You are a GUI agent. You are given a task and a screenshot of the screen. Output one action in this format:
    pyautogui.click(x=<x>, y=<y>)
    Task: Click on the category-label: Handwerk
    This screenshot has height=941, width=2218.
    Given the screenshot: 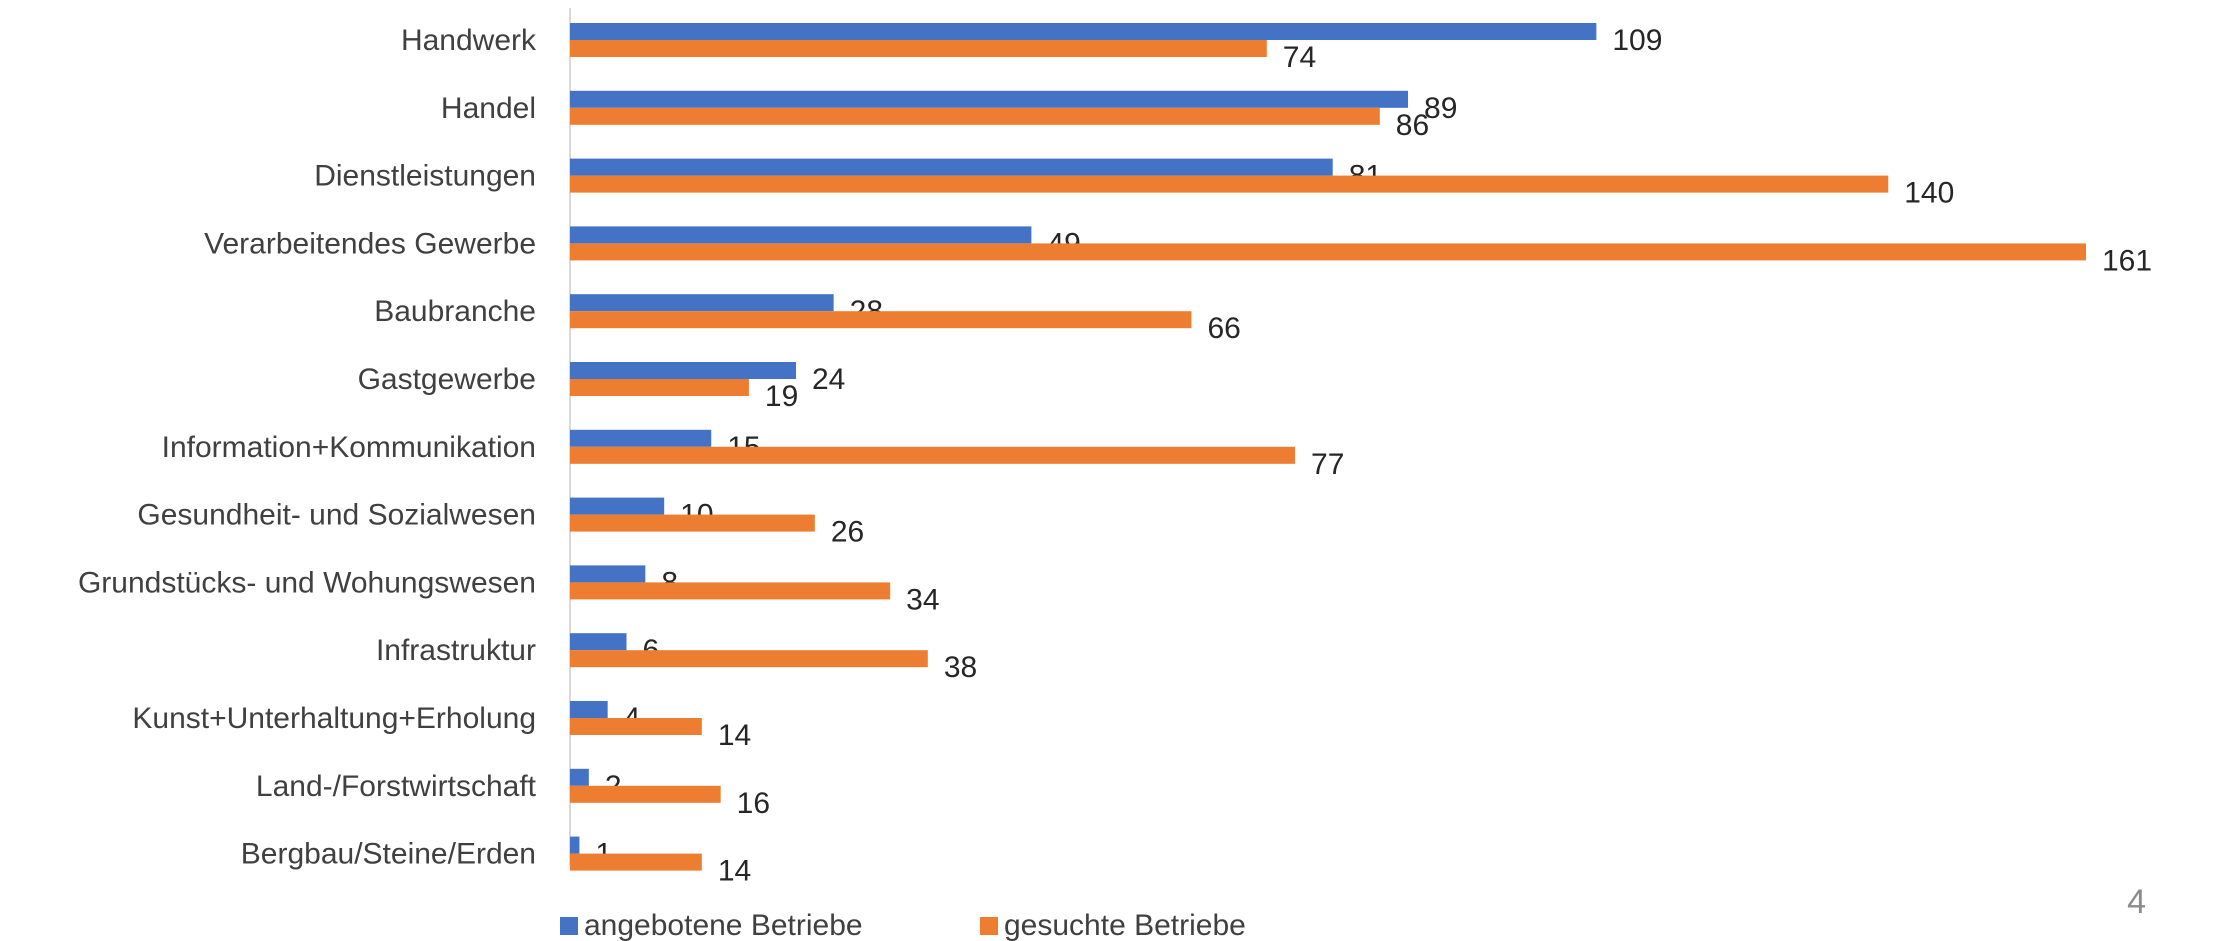 What is the action you would take?
    pyautogui.click(x=469, y=40)
    